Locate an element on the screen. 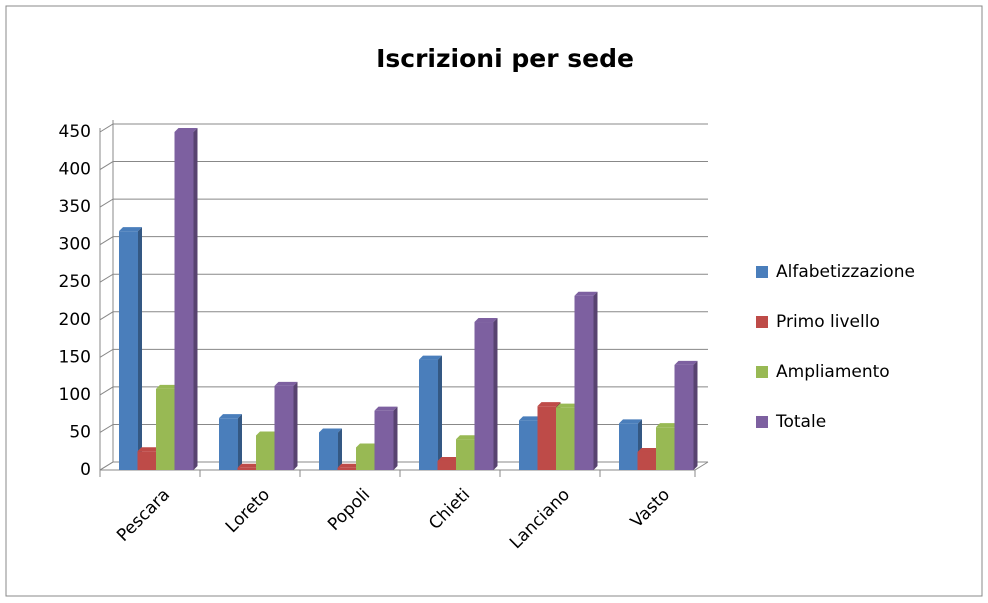 The image size is (988, 603). legend-label: Totale is located at coordinates (800, 422).